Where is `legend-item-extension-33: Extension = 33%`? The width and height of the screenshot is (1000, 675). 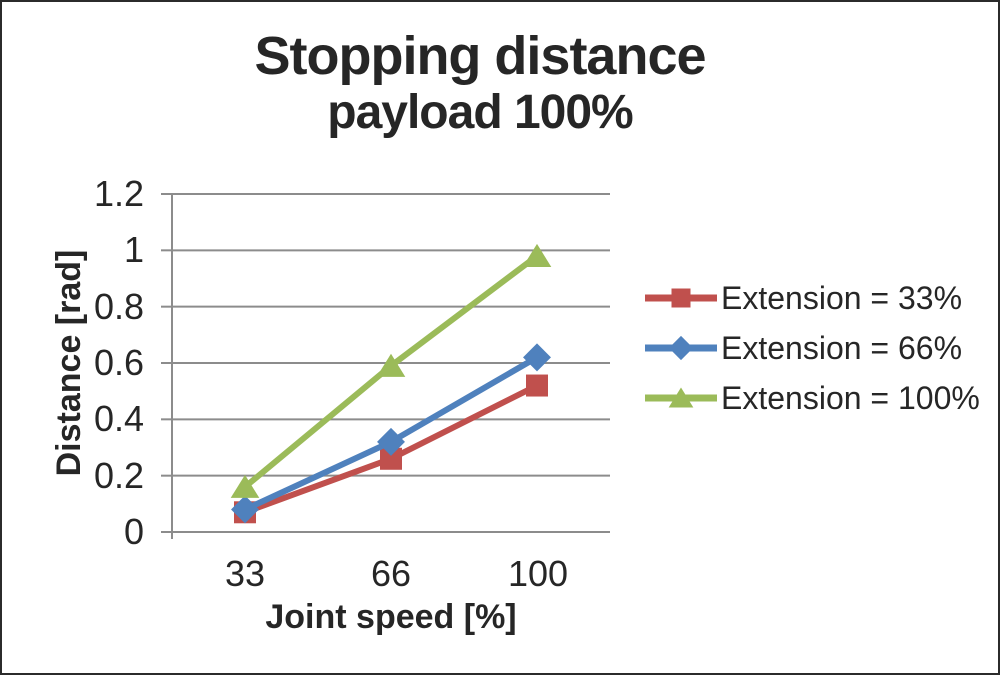
legend-item-extension-33: Extension = 33% is located at coordinates (820, 298).